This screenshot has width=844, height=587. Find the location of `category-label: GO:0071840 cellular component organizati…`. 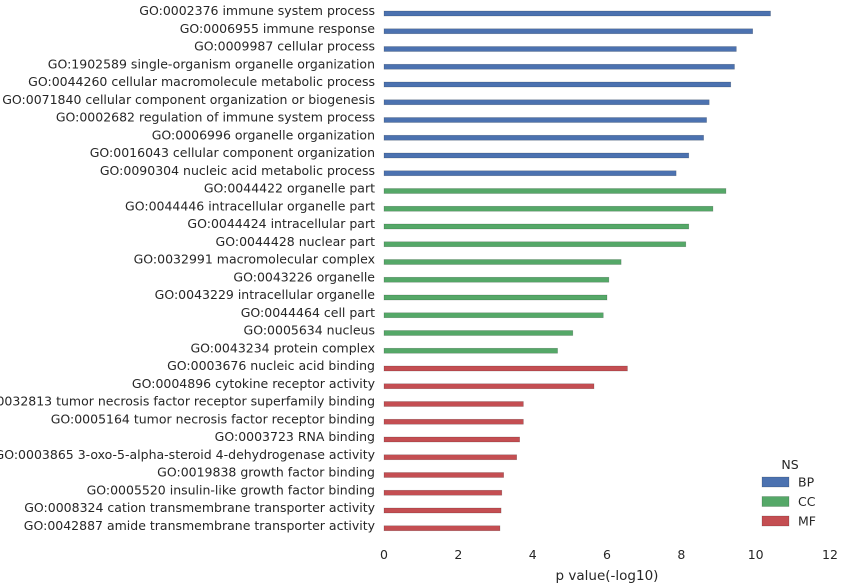

category-label: GO:0071840 cellular component organizati… is located at coordinates (188, 99).